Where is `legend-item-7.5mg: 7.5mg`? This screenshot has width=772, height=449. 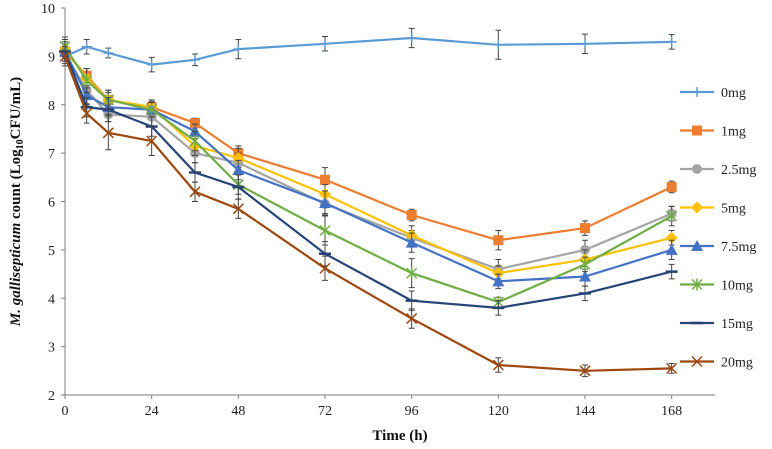 legend-item-7.5mg: 7.5mg is located at coordinates (718, 247).